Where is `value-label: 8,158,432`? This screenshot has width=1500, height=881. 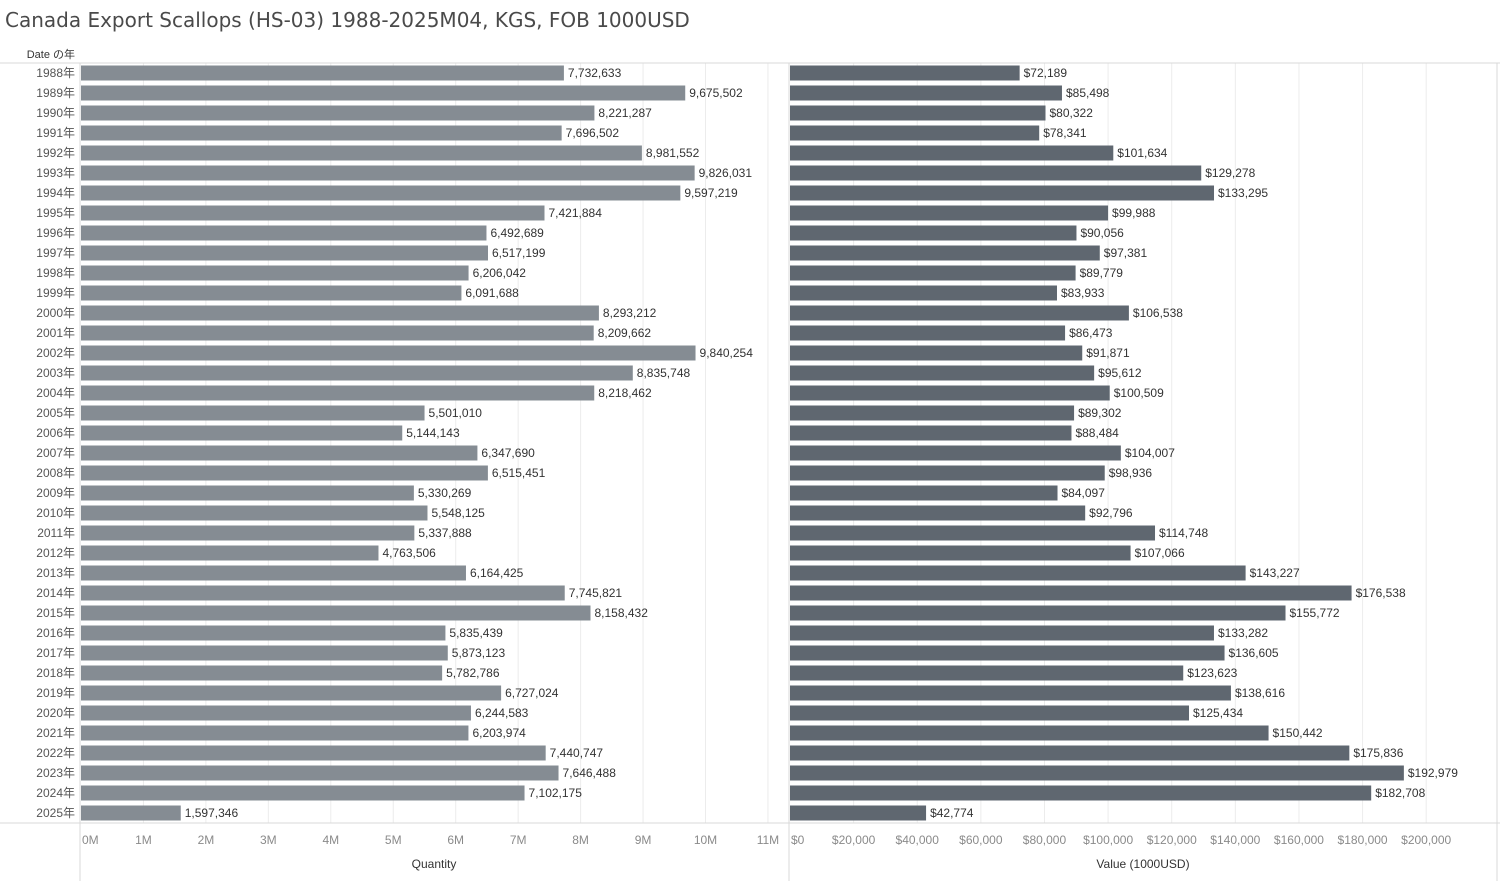
value-label: 8,158,432 is located at coordinates (621, 613).